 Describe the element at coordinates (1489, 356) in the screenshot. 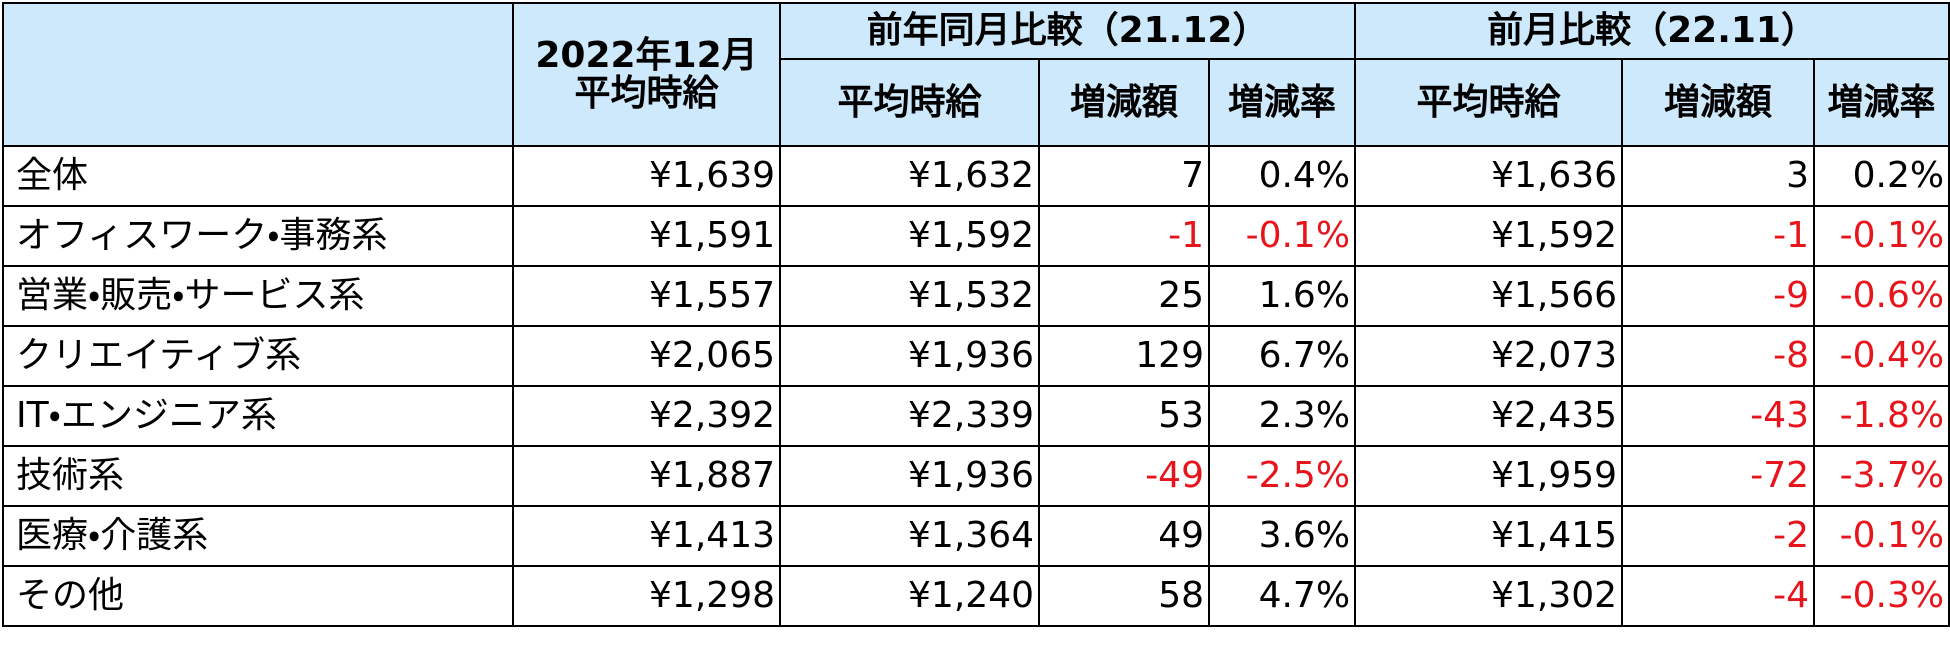

I see `value-cell: ¥2,073` at that location.